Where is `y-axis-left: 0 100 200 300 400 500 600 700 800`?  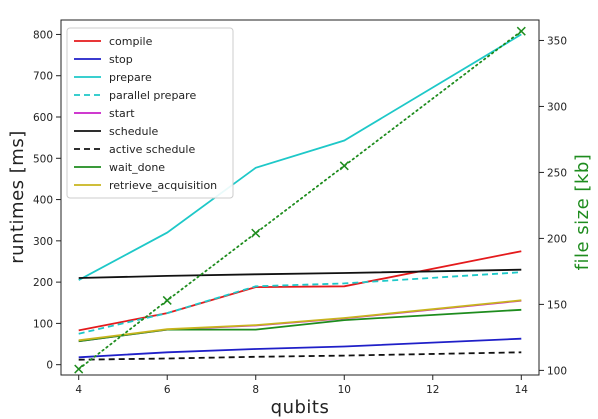 y-axis-left: 0 100 200 300 400 500 600 700 800 is located at coordinates (47, 200).